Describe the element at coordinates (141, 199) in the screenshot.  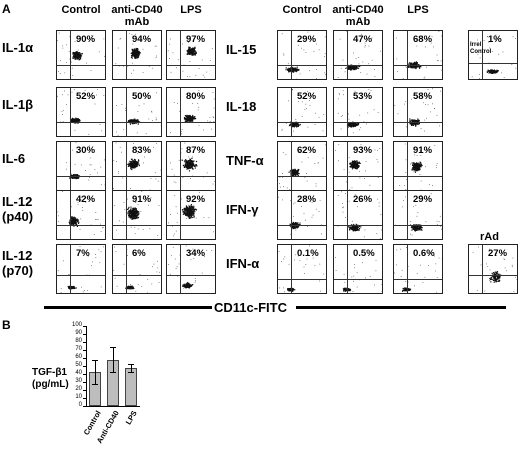
I see `plot-left-r3-c1-percent: 91%` at that location.